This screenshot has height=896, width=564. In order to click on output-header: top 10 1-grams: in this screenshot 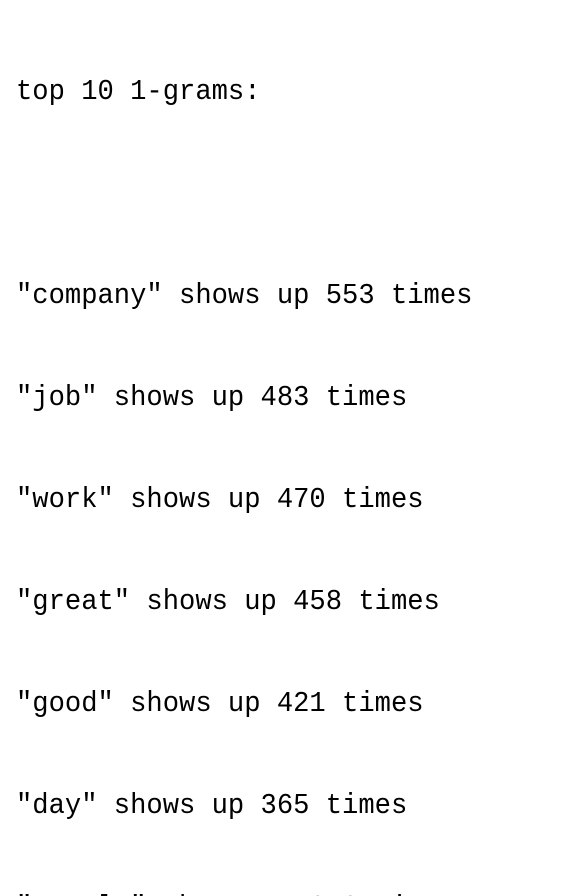, I will do `click(138, 92)`.